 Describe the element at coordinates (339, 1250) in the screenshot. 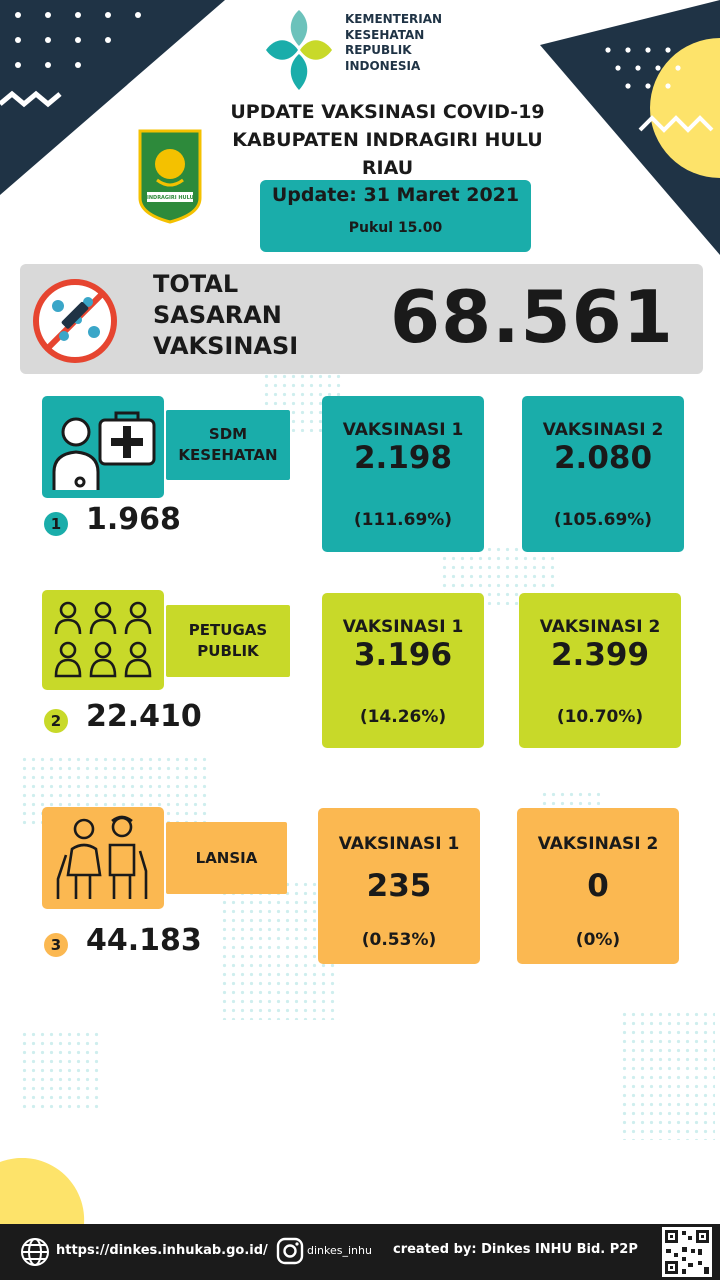

I see `instagram-handle: dinkes_inhu` at that location.